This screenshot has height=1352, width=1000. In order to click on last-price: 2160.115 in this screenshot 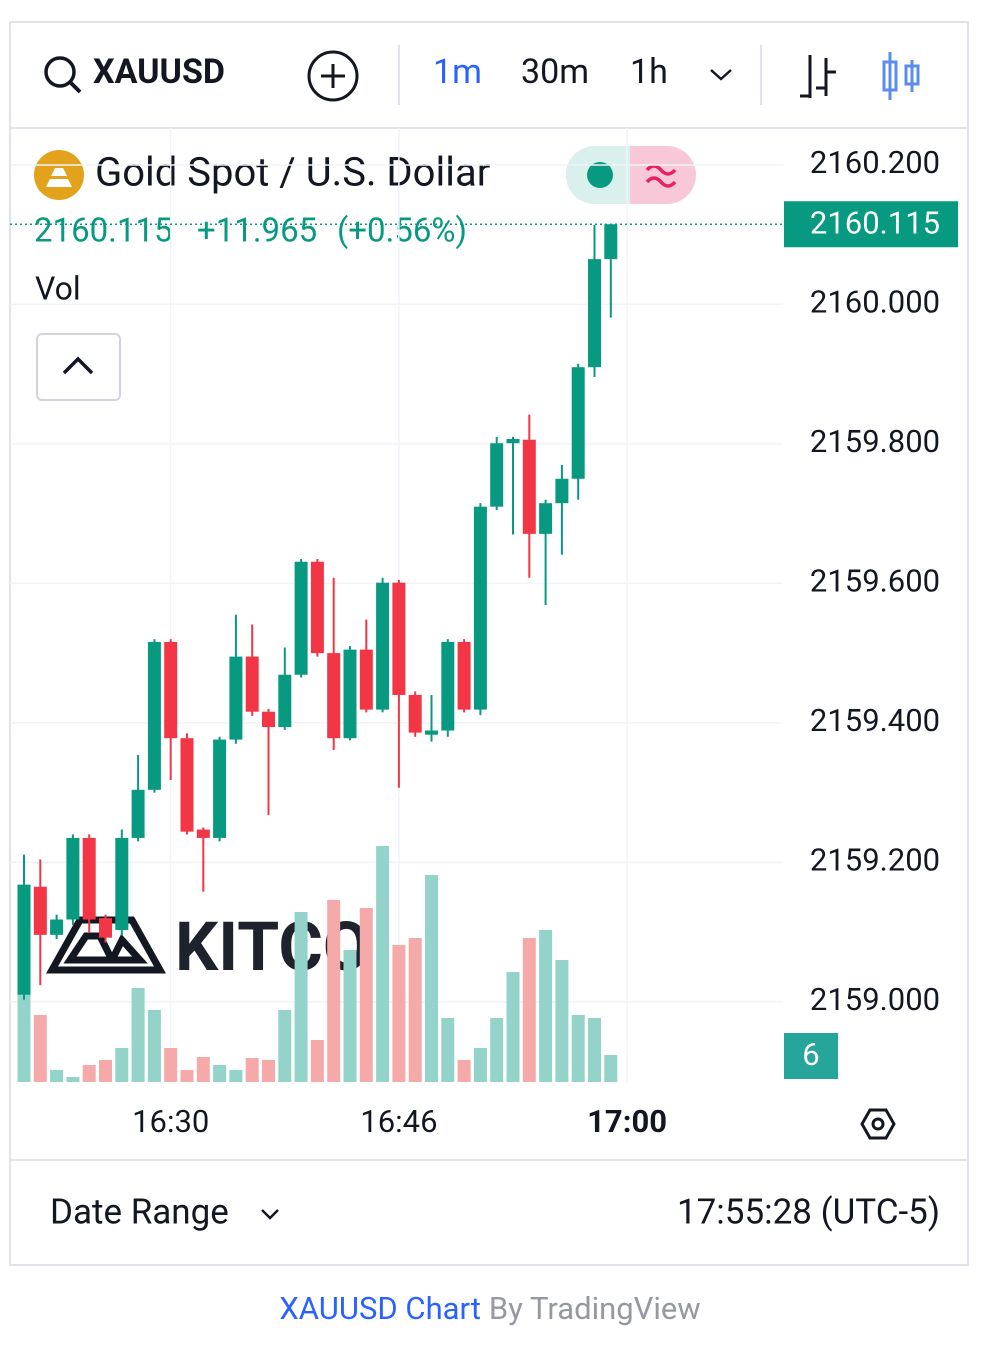, I will do `click(103, 231)`.